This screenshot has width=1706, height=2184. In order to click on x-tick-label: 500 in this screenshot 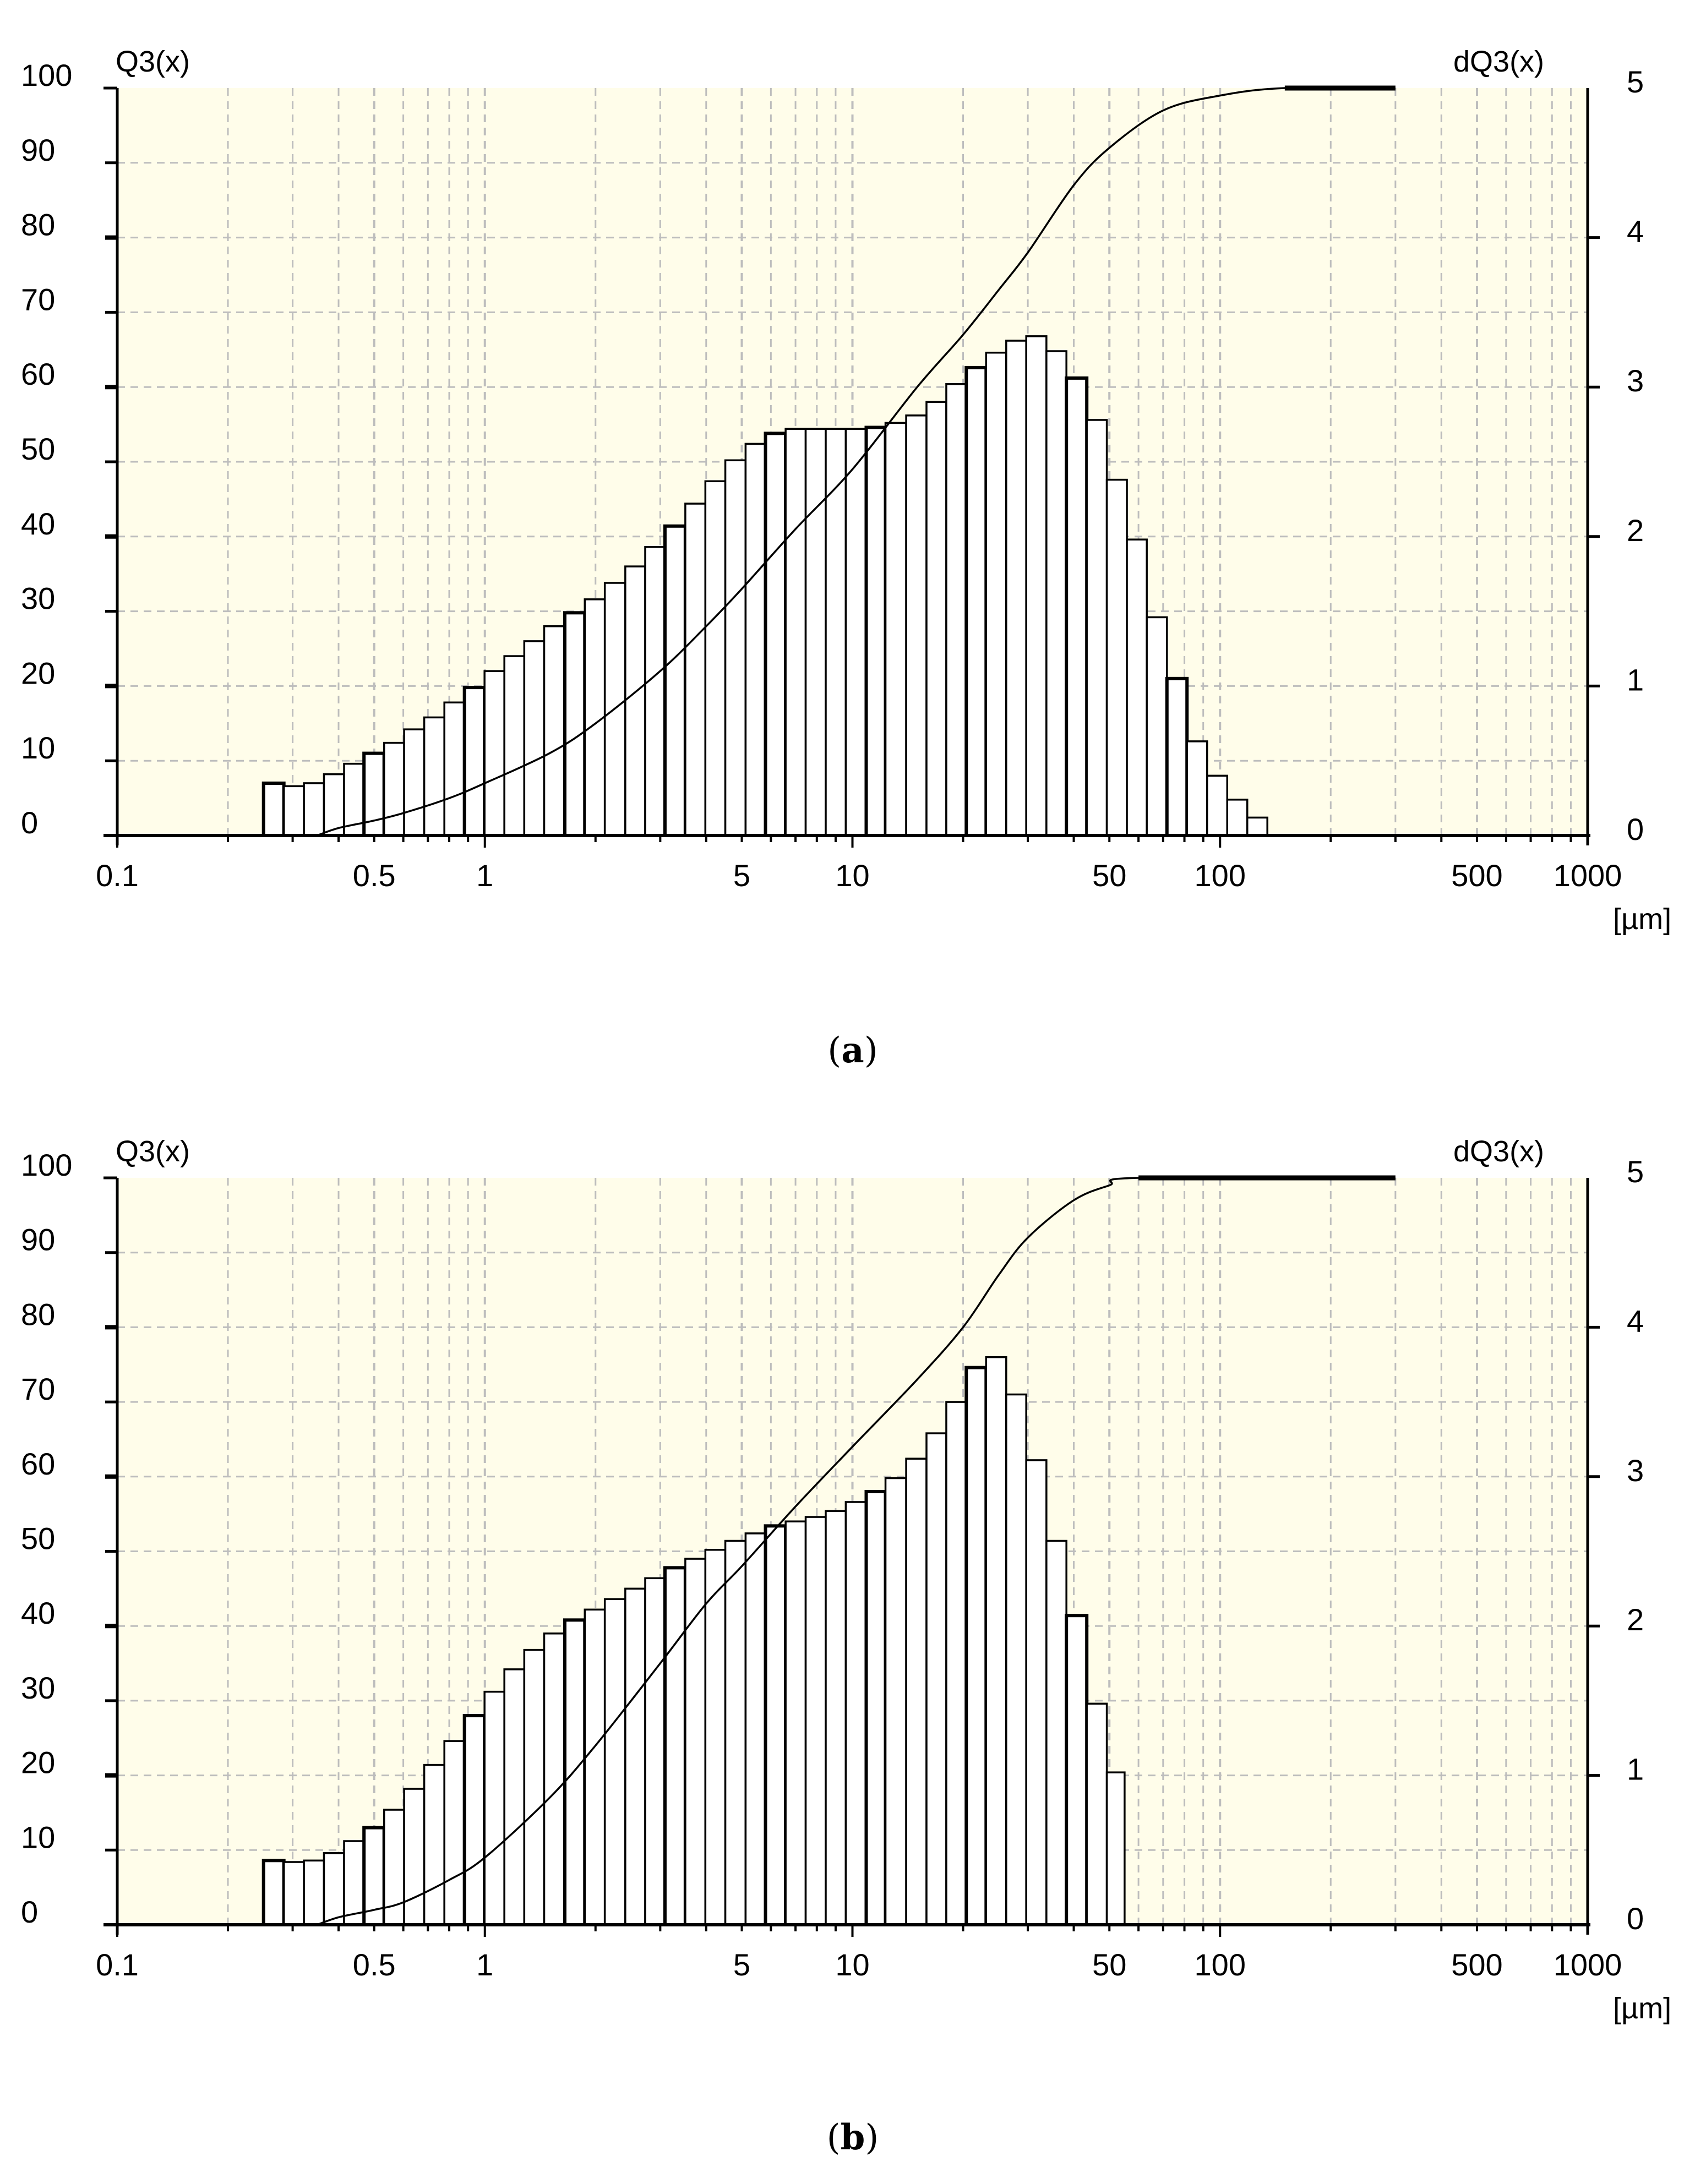, I will do `click(1476, 1964)`.